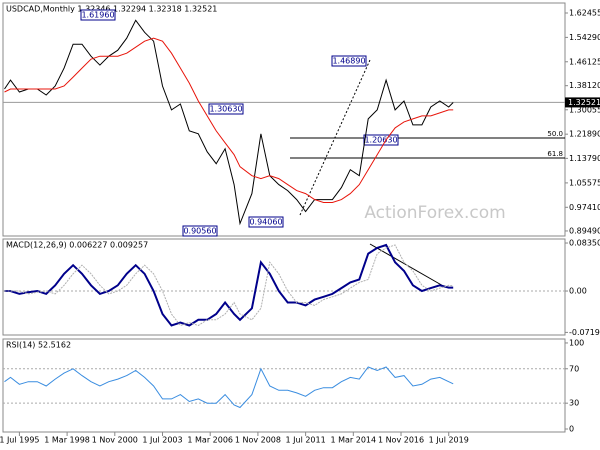  I want to click on y-tick-label: 0.89490, so click(584, 230).